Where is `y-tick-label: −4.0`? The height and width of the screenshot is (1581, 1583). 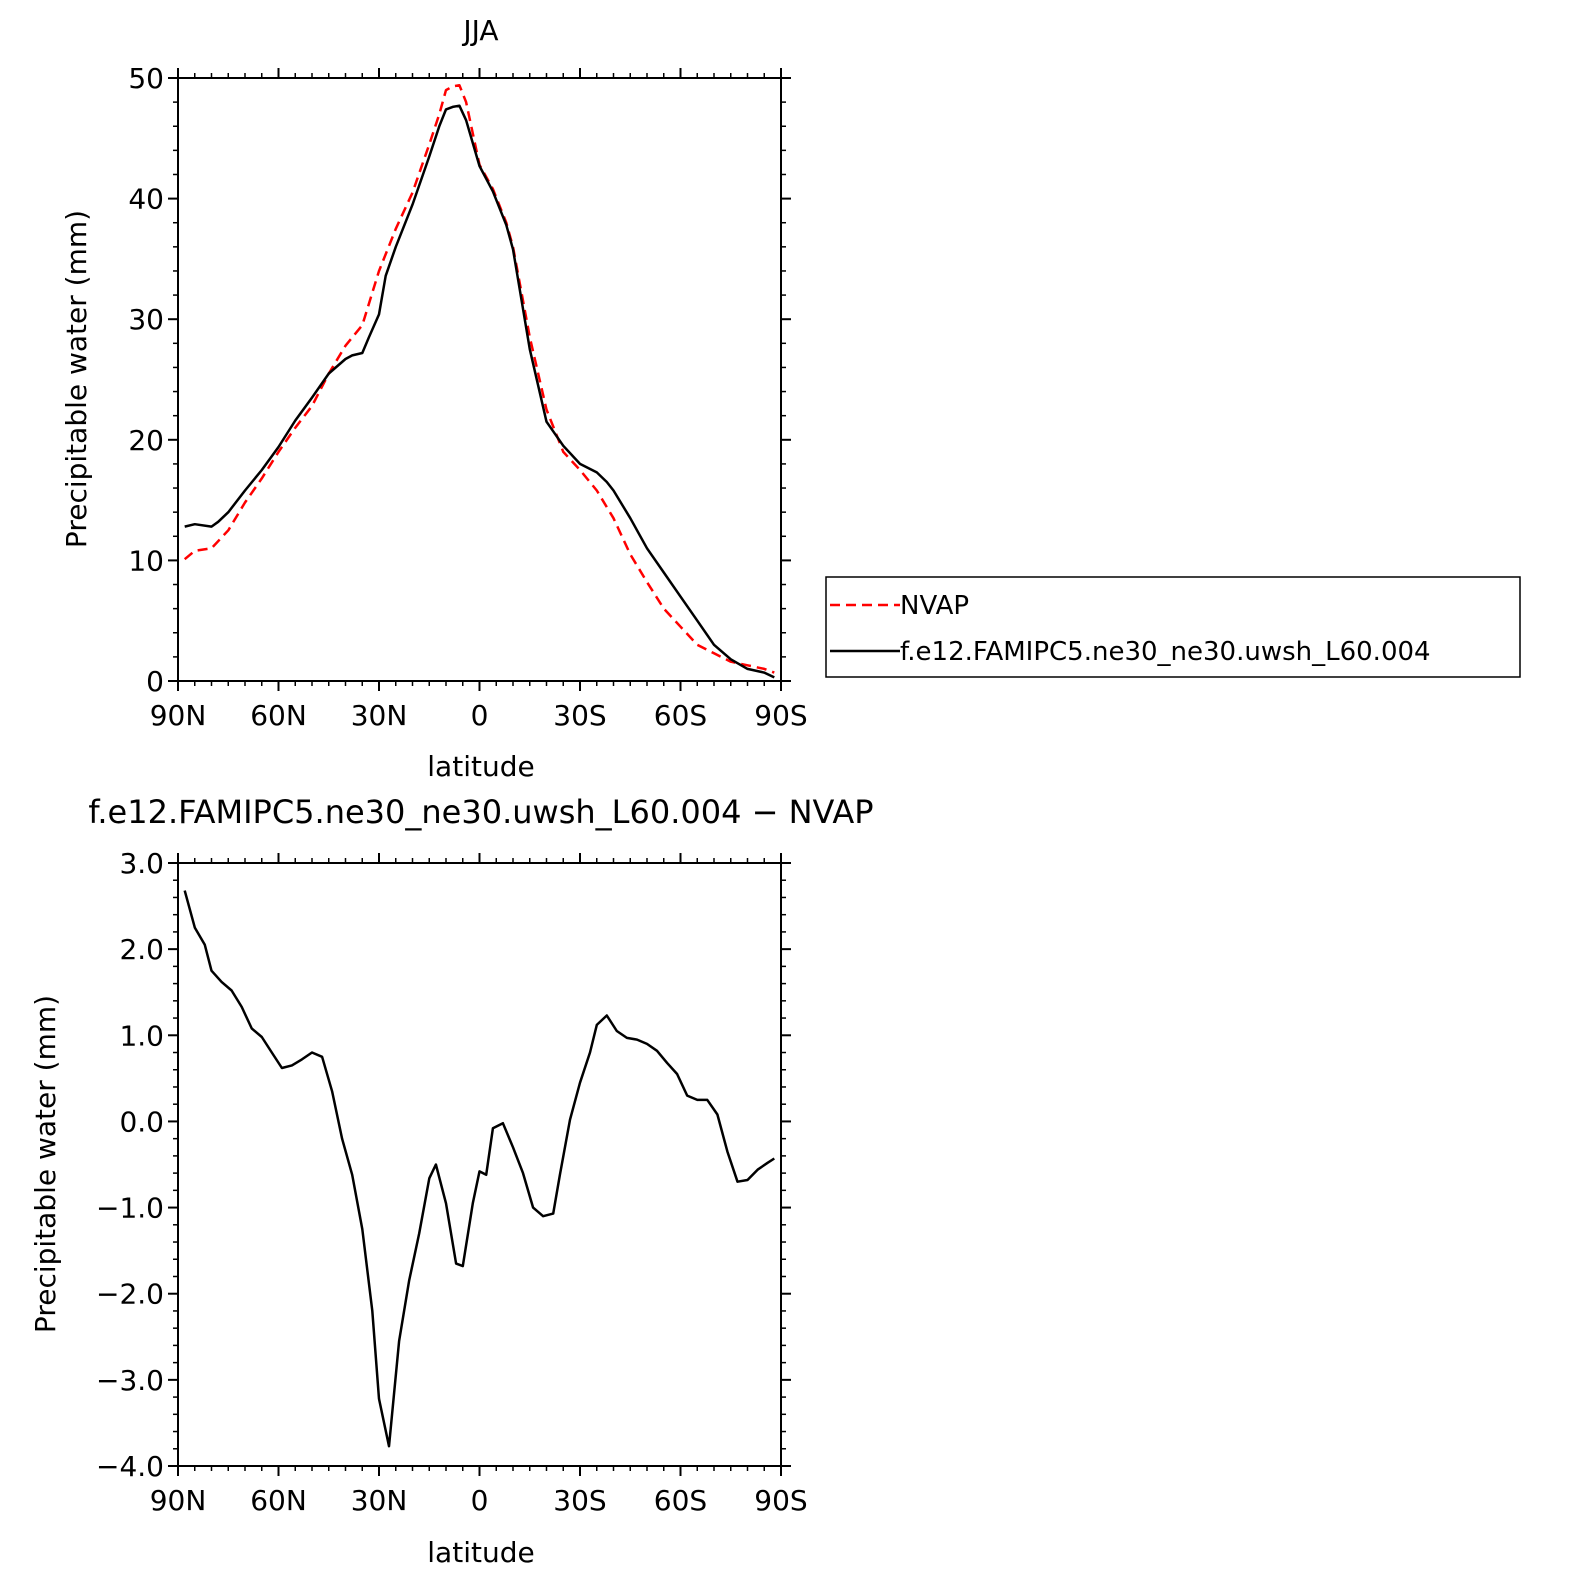 y-tick-label: −4.0 is located at coordinates (130, 1466).